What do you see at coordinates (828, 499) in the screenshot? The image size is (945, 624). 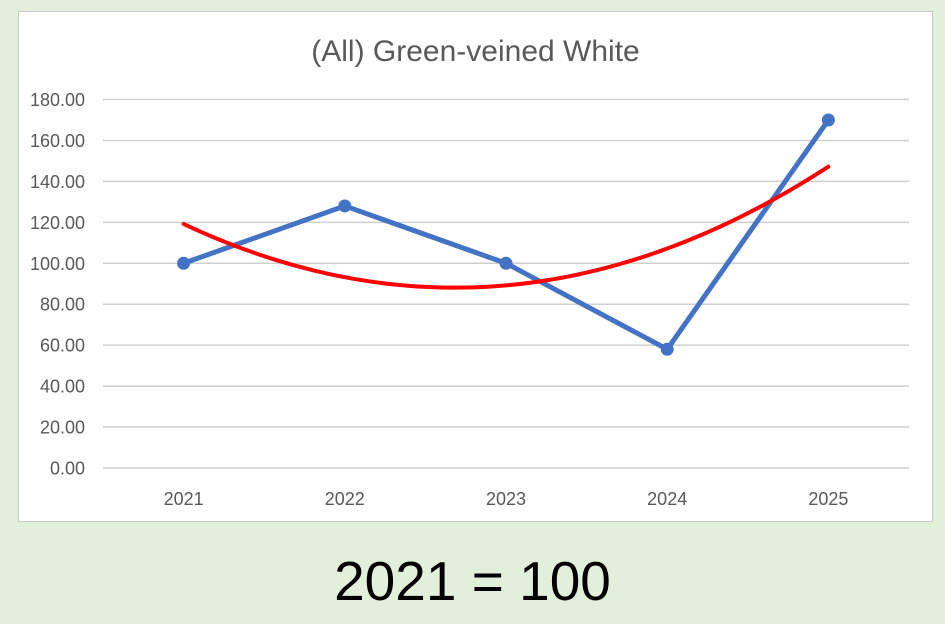 I see `x-tick-label: 2025` at bounding box center [828, 499].